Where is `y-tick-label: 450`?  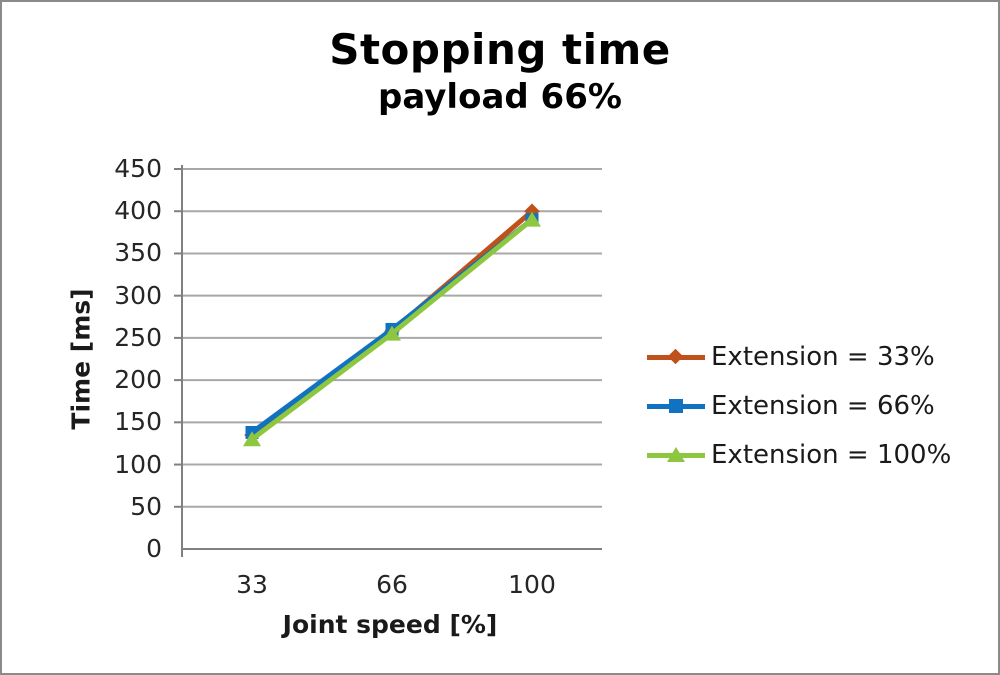 y-tick-label: 450 is located at coordinates (138, 168).